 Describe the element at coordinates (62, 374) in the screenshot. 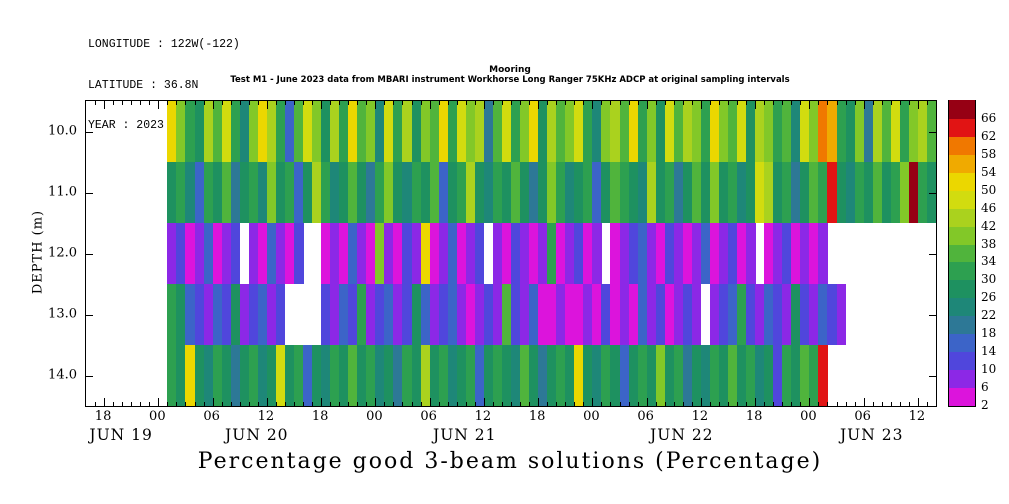

I see `y-tick-label: 14.0` at that location.